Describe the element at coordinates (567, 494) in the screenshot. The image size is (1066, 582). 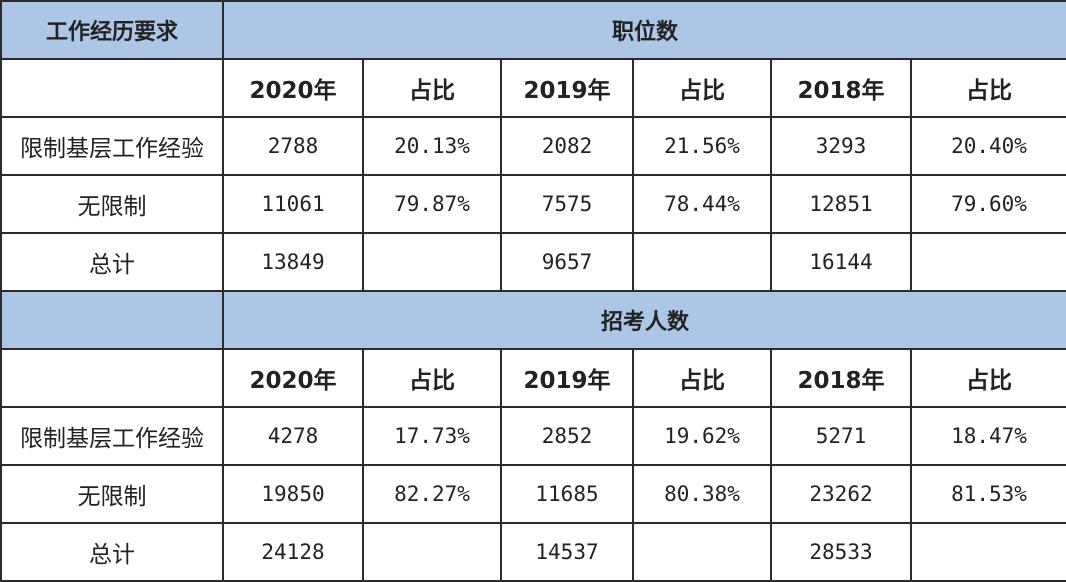
I see `data-cell: 11685` at that location.